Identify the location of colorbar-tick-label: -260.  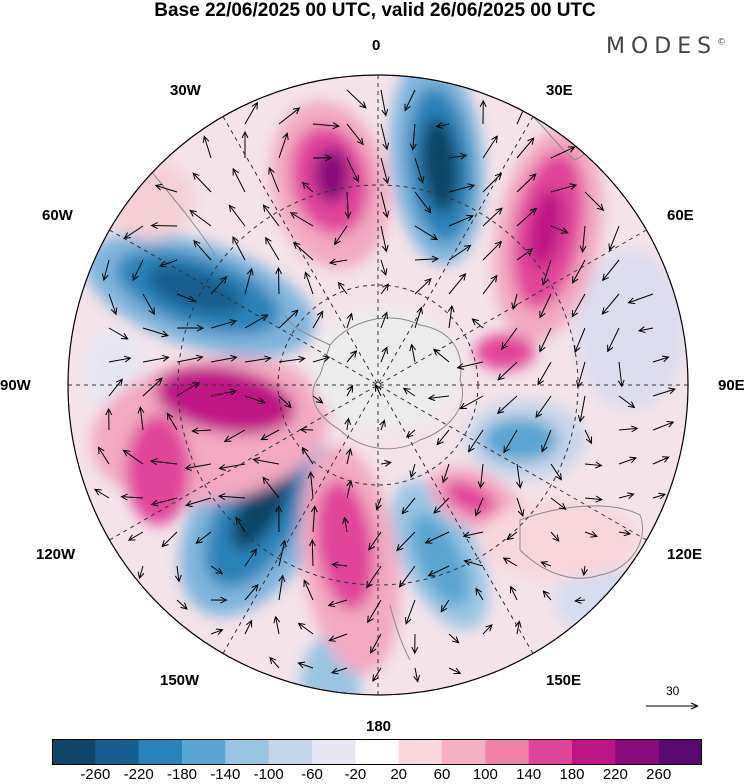
(95, 774).